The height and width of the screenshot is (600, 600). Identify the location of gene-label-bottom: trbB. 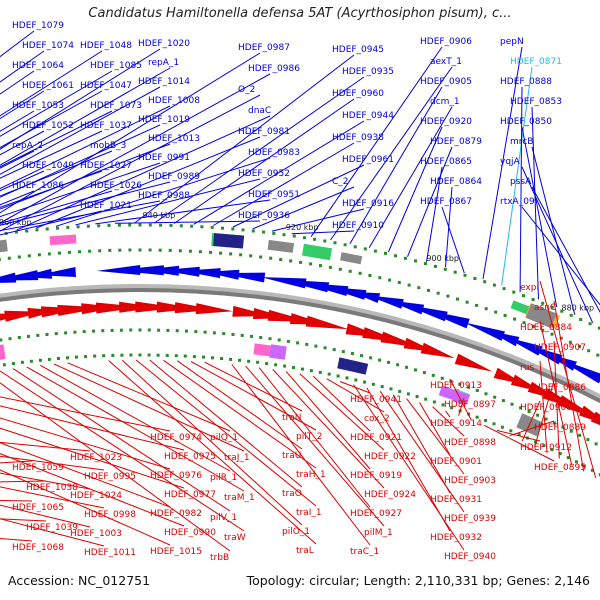
(219, 558).